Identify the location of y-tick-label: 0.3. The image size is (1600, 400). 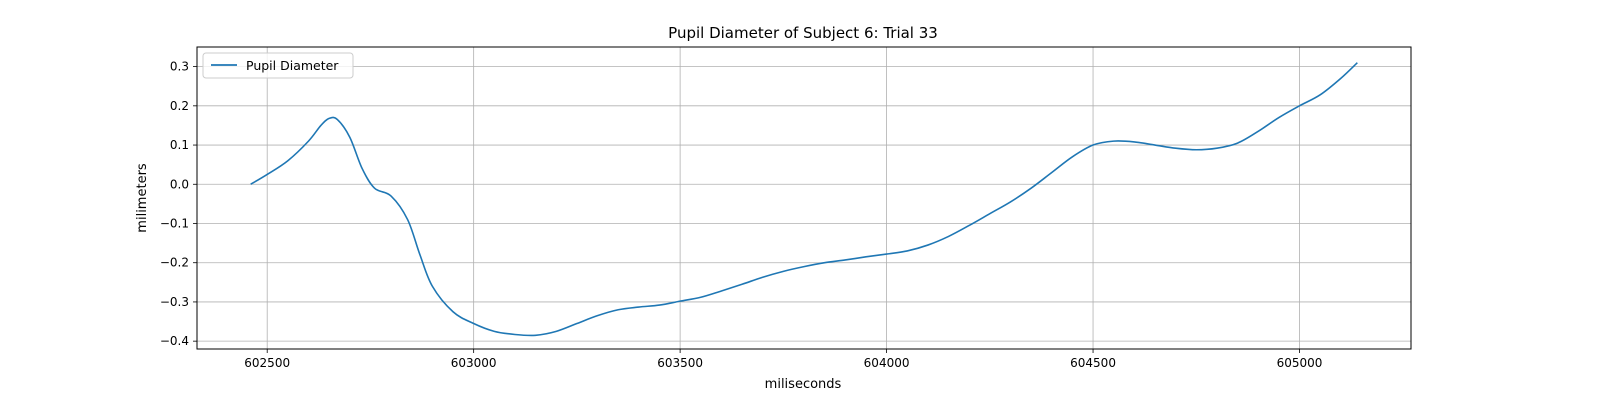
(179, 67).